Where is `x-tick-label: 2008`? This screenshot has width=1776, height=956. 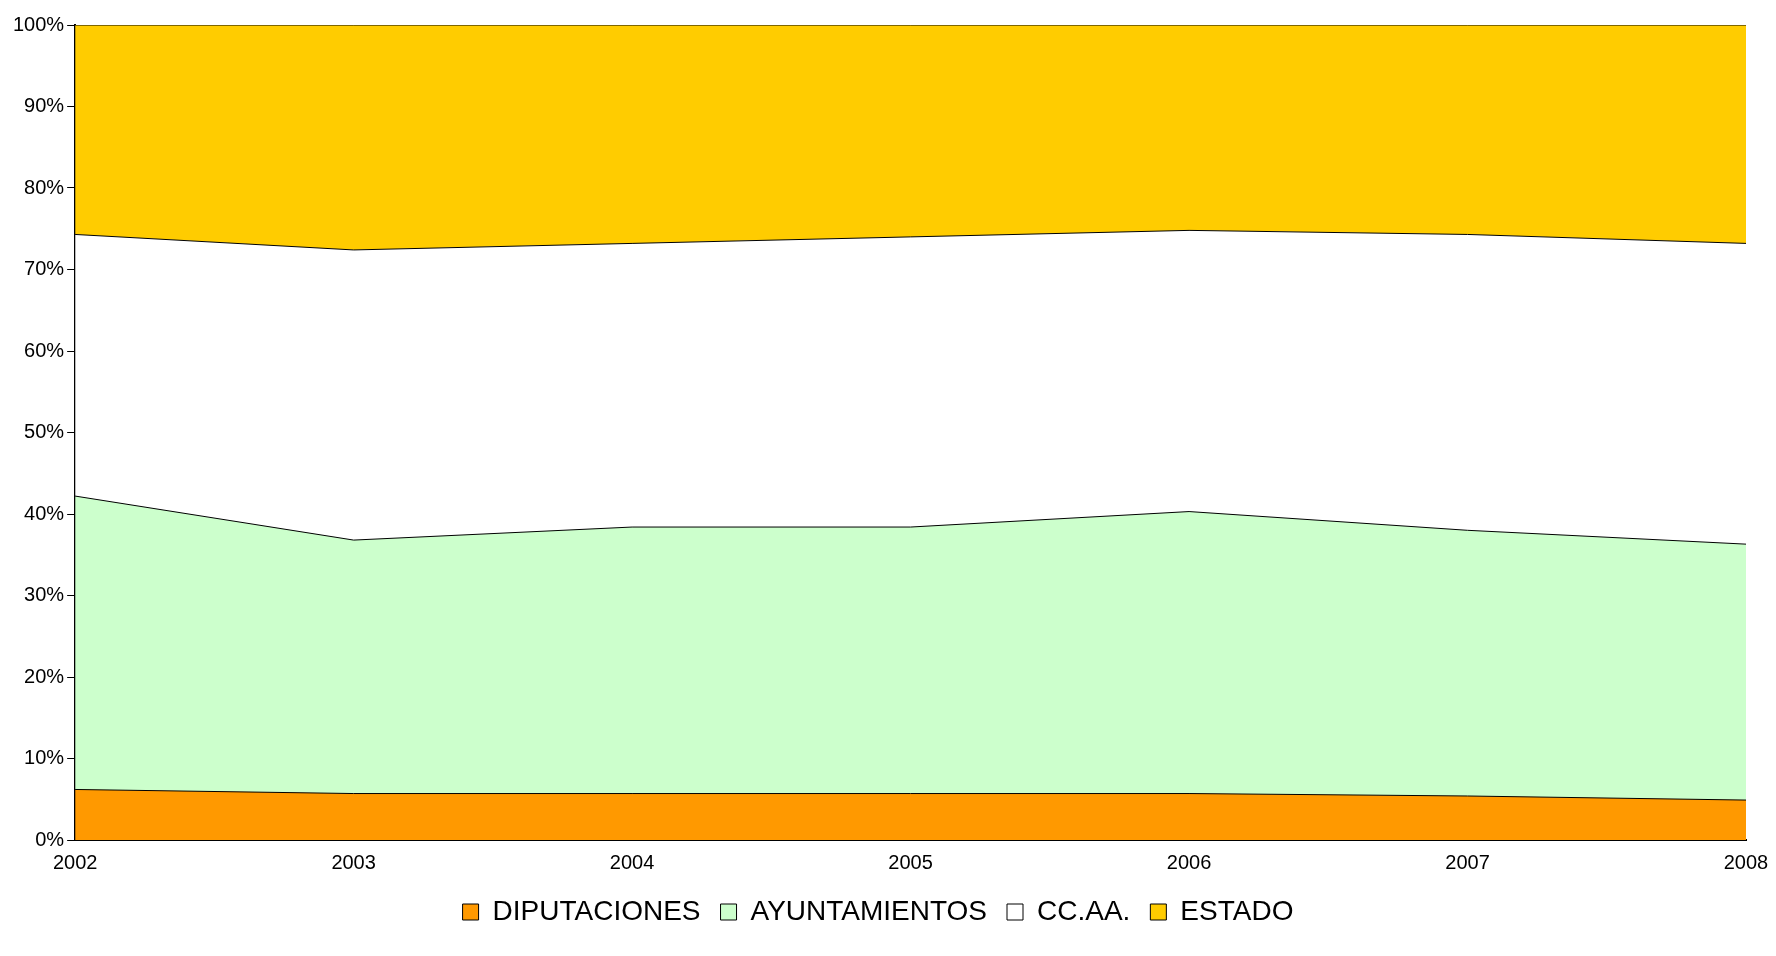
x-tick-label: 2008 is located at coordinates (1746, 861).